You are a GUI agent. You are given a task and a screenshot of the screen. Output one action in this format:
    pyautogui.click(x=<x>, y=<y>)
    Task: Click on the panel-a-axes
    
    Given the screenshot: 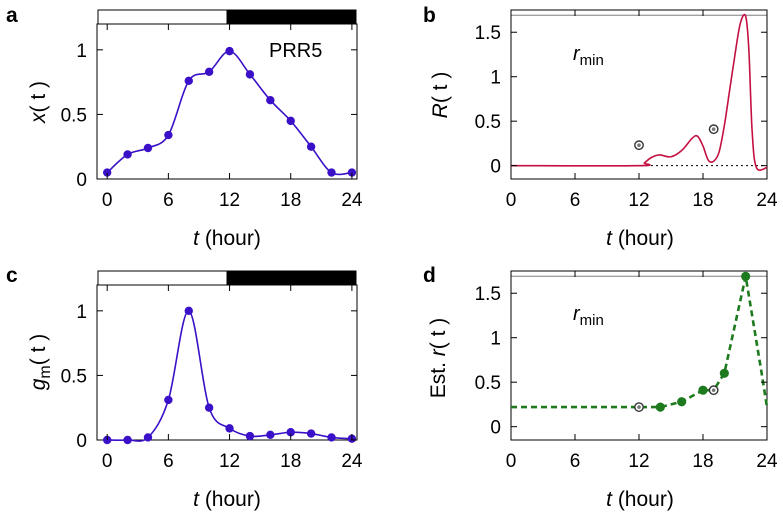 What is the action you would take?
    pyautogui.click(x=227, y=101)
    